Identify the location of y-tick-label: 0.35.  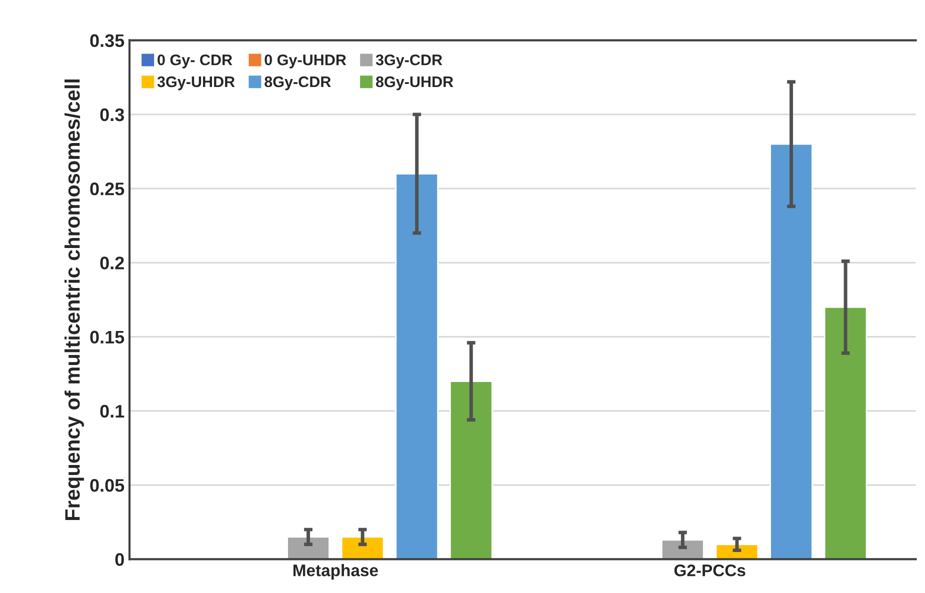
(107, 41).